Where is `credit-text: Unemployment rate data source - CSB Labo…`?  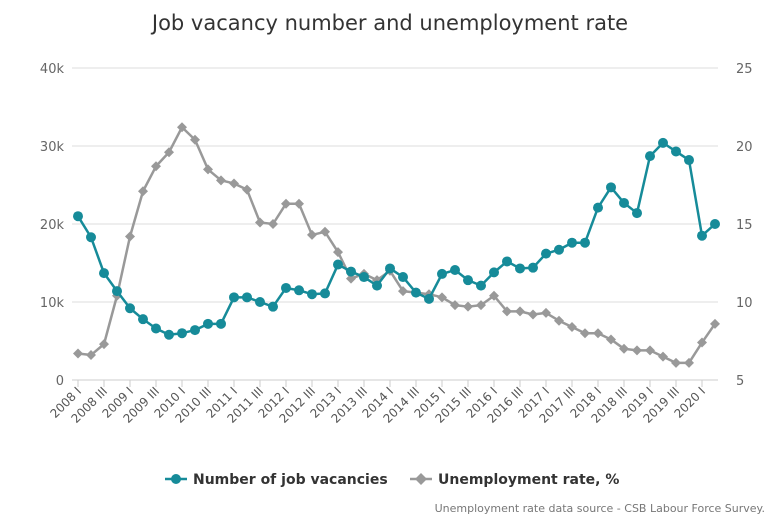 credit-text: Unemployment rate data source - CSB Labo… is located at coordinates (600, 508).